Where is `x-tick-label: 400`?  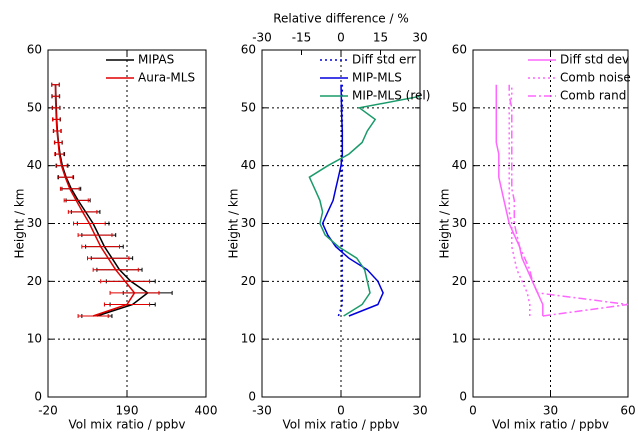 x-tick-label: 400 is located at coordinates (206, 411).